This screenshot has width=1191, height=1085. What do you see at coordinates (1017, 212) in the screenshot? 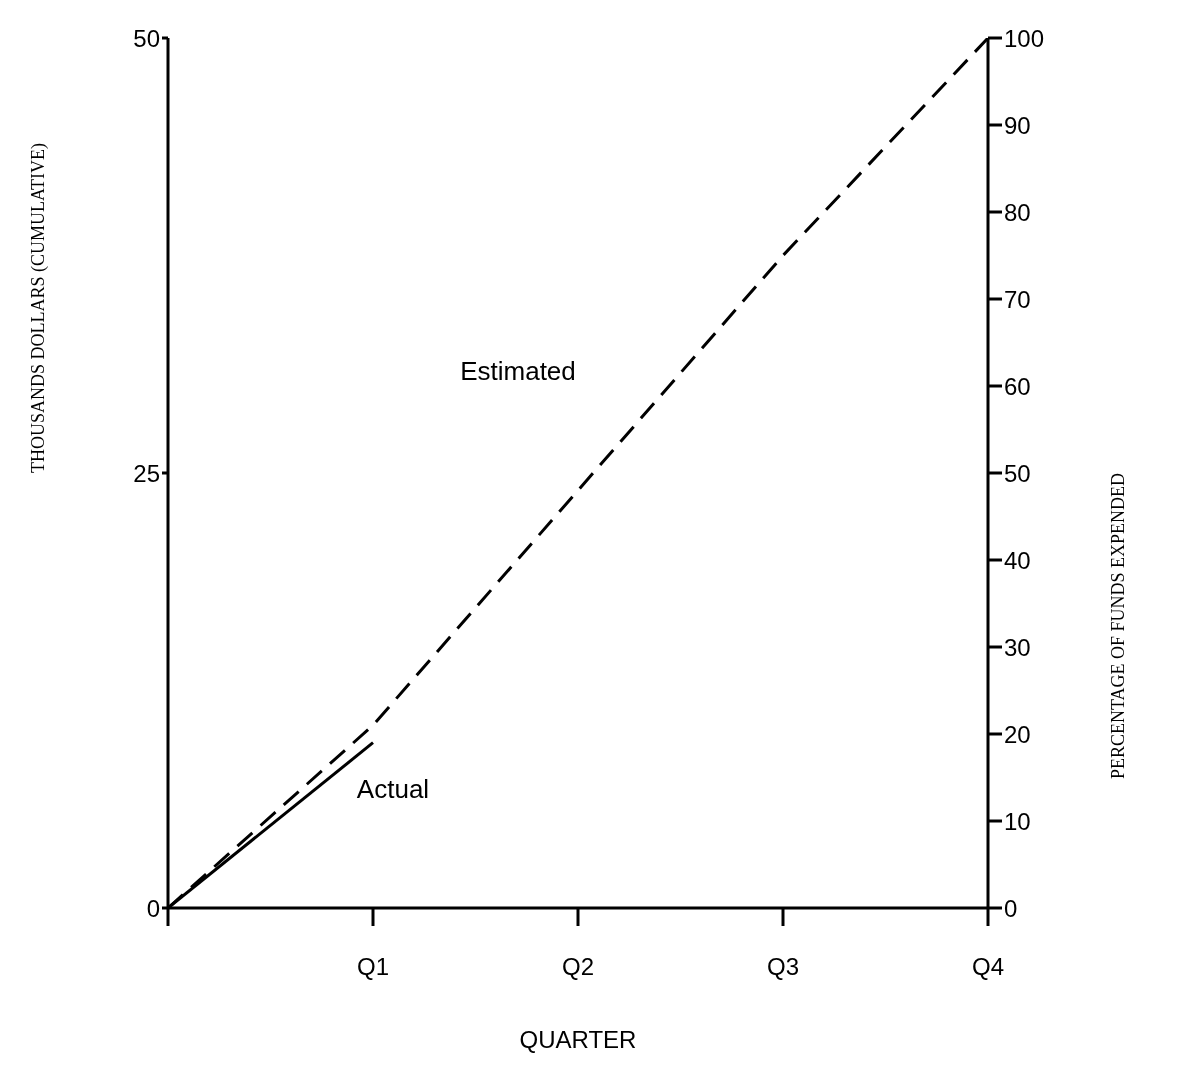
I see `y2-tick-label: 80` at bounding box center [1017, 212].